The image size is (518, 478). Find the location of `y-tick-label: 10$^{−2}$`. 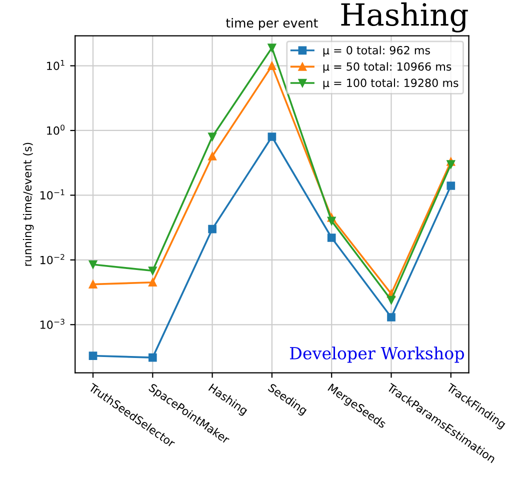

y-tick-label: 10$^{−2}$ is located at coordinates (52, 259).